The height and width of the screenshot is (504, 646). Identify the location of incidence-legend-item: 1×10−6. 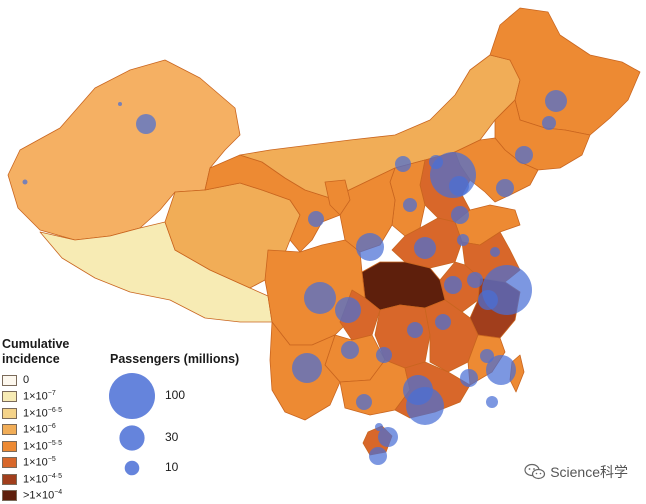
(32, 430).